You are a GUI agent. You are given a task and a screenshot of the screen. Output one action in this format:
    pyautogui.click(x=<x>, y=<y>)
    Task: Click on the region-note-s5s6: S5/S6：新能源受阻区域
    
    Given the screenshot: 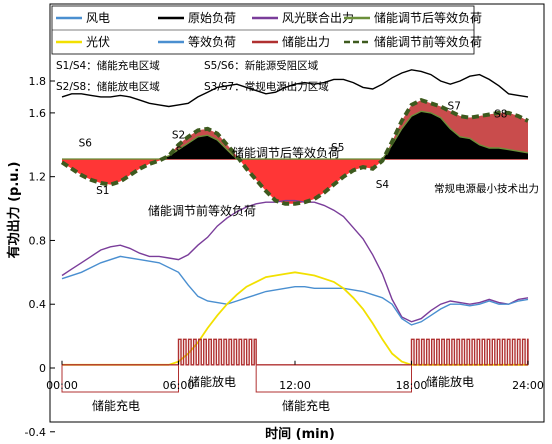 What is the action you would take?
    pyautogui.click(x=261, y=65)
    